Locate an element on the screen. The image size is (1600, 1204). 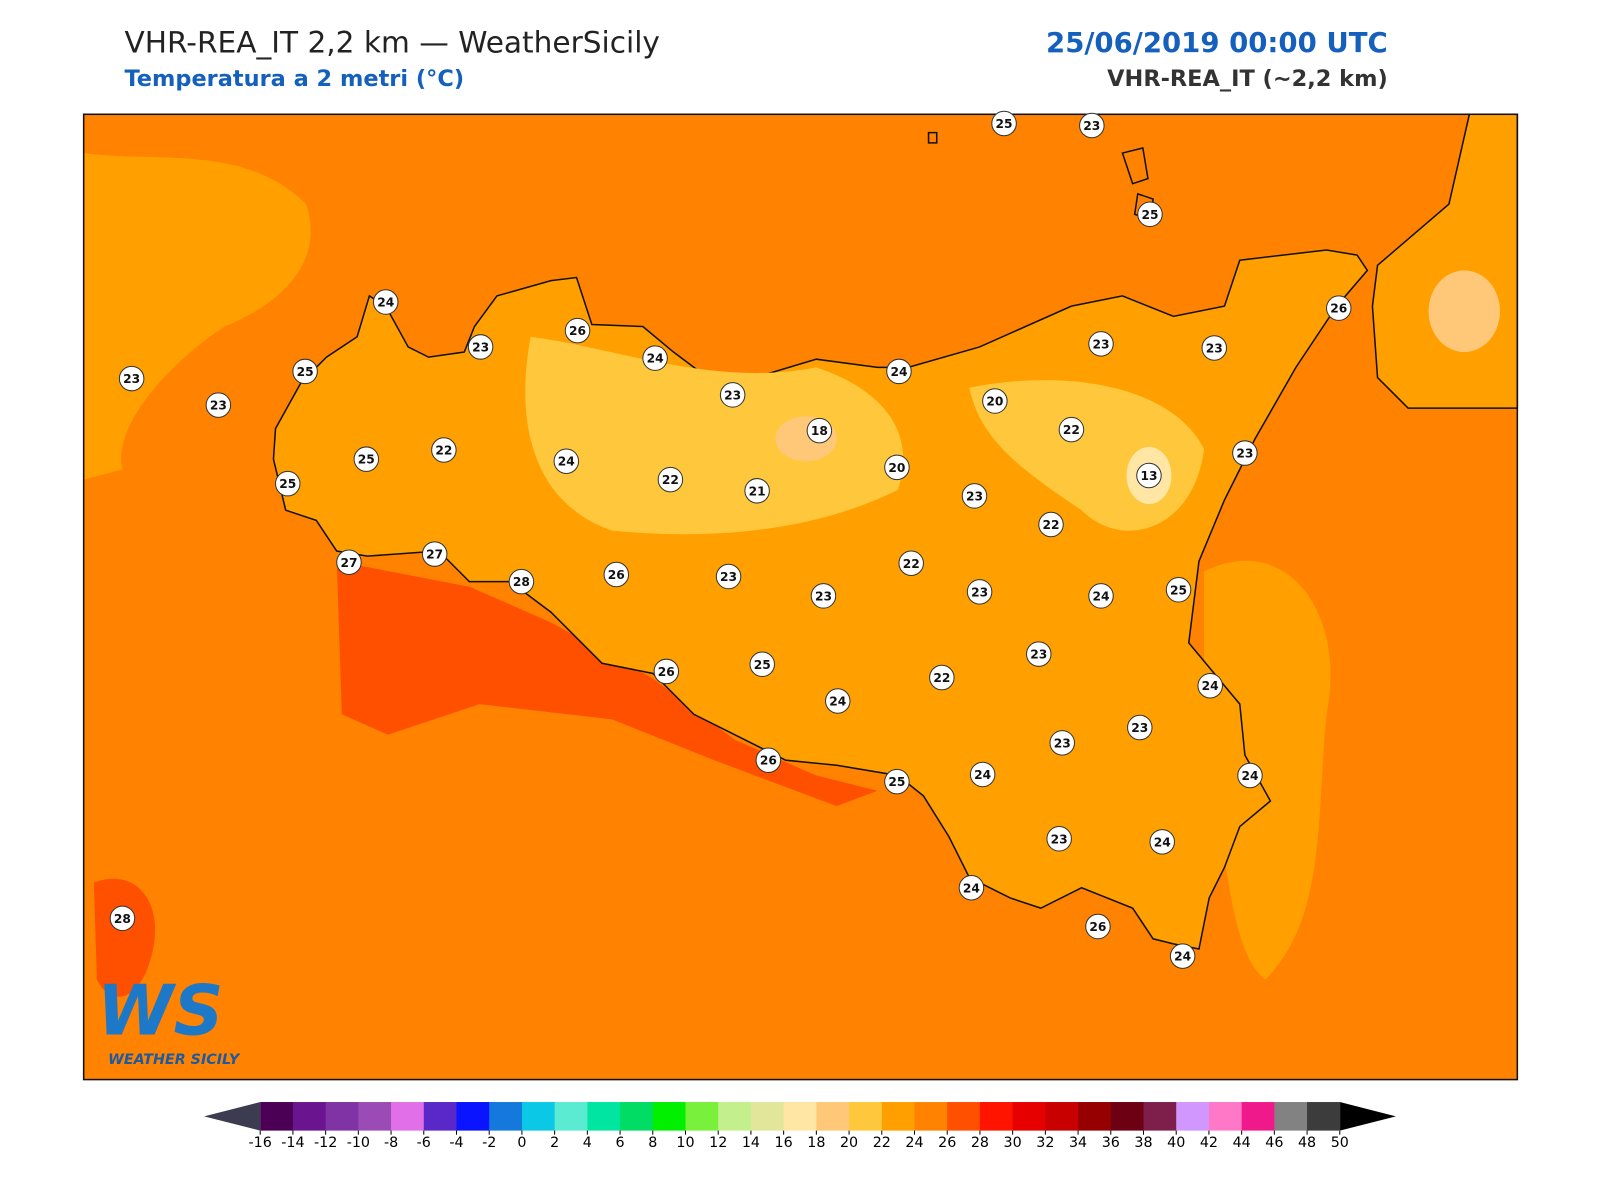
colorbar-over is located at coordinates (1367, 1116).